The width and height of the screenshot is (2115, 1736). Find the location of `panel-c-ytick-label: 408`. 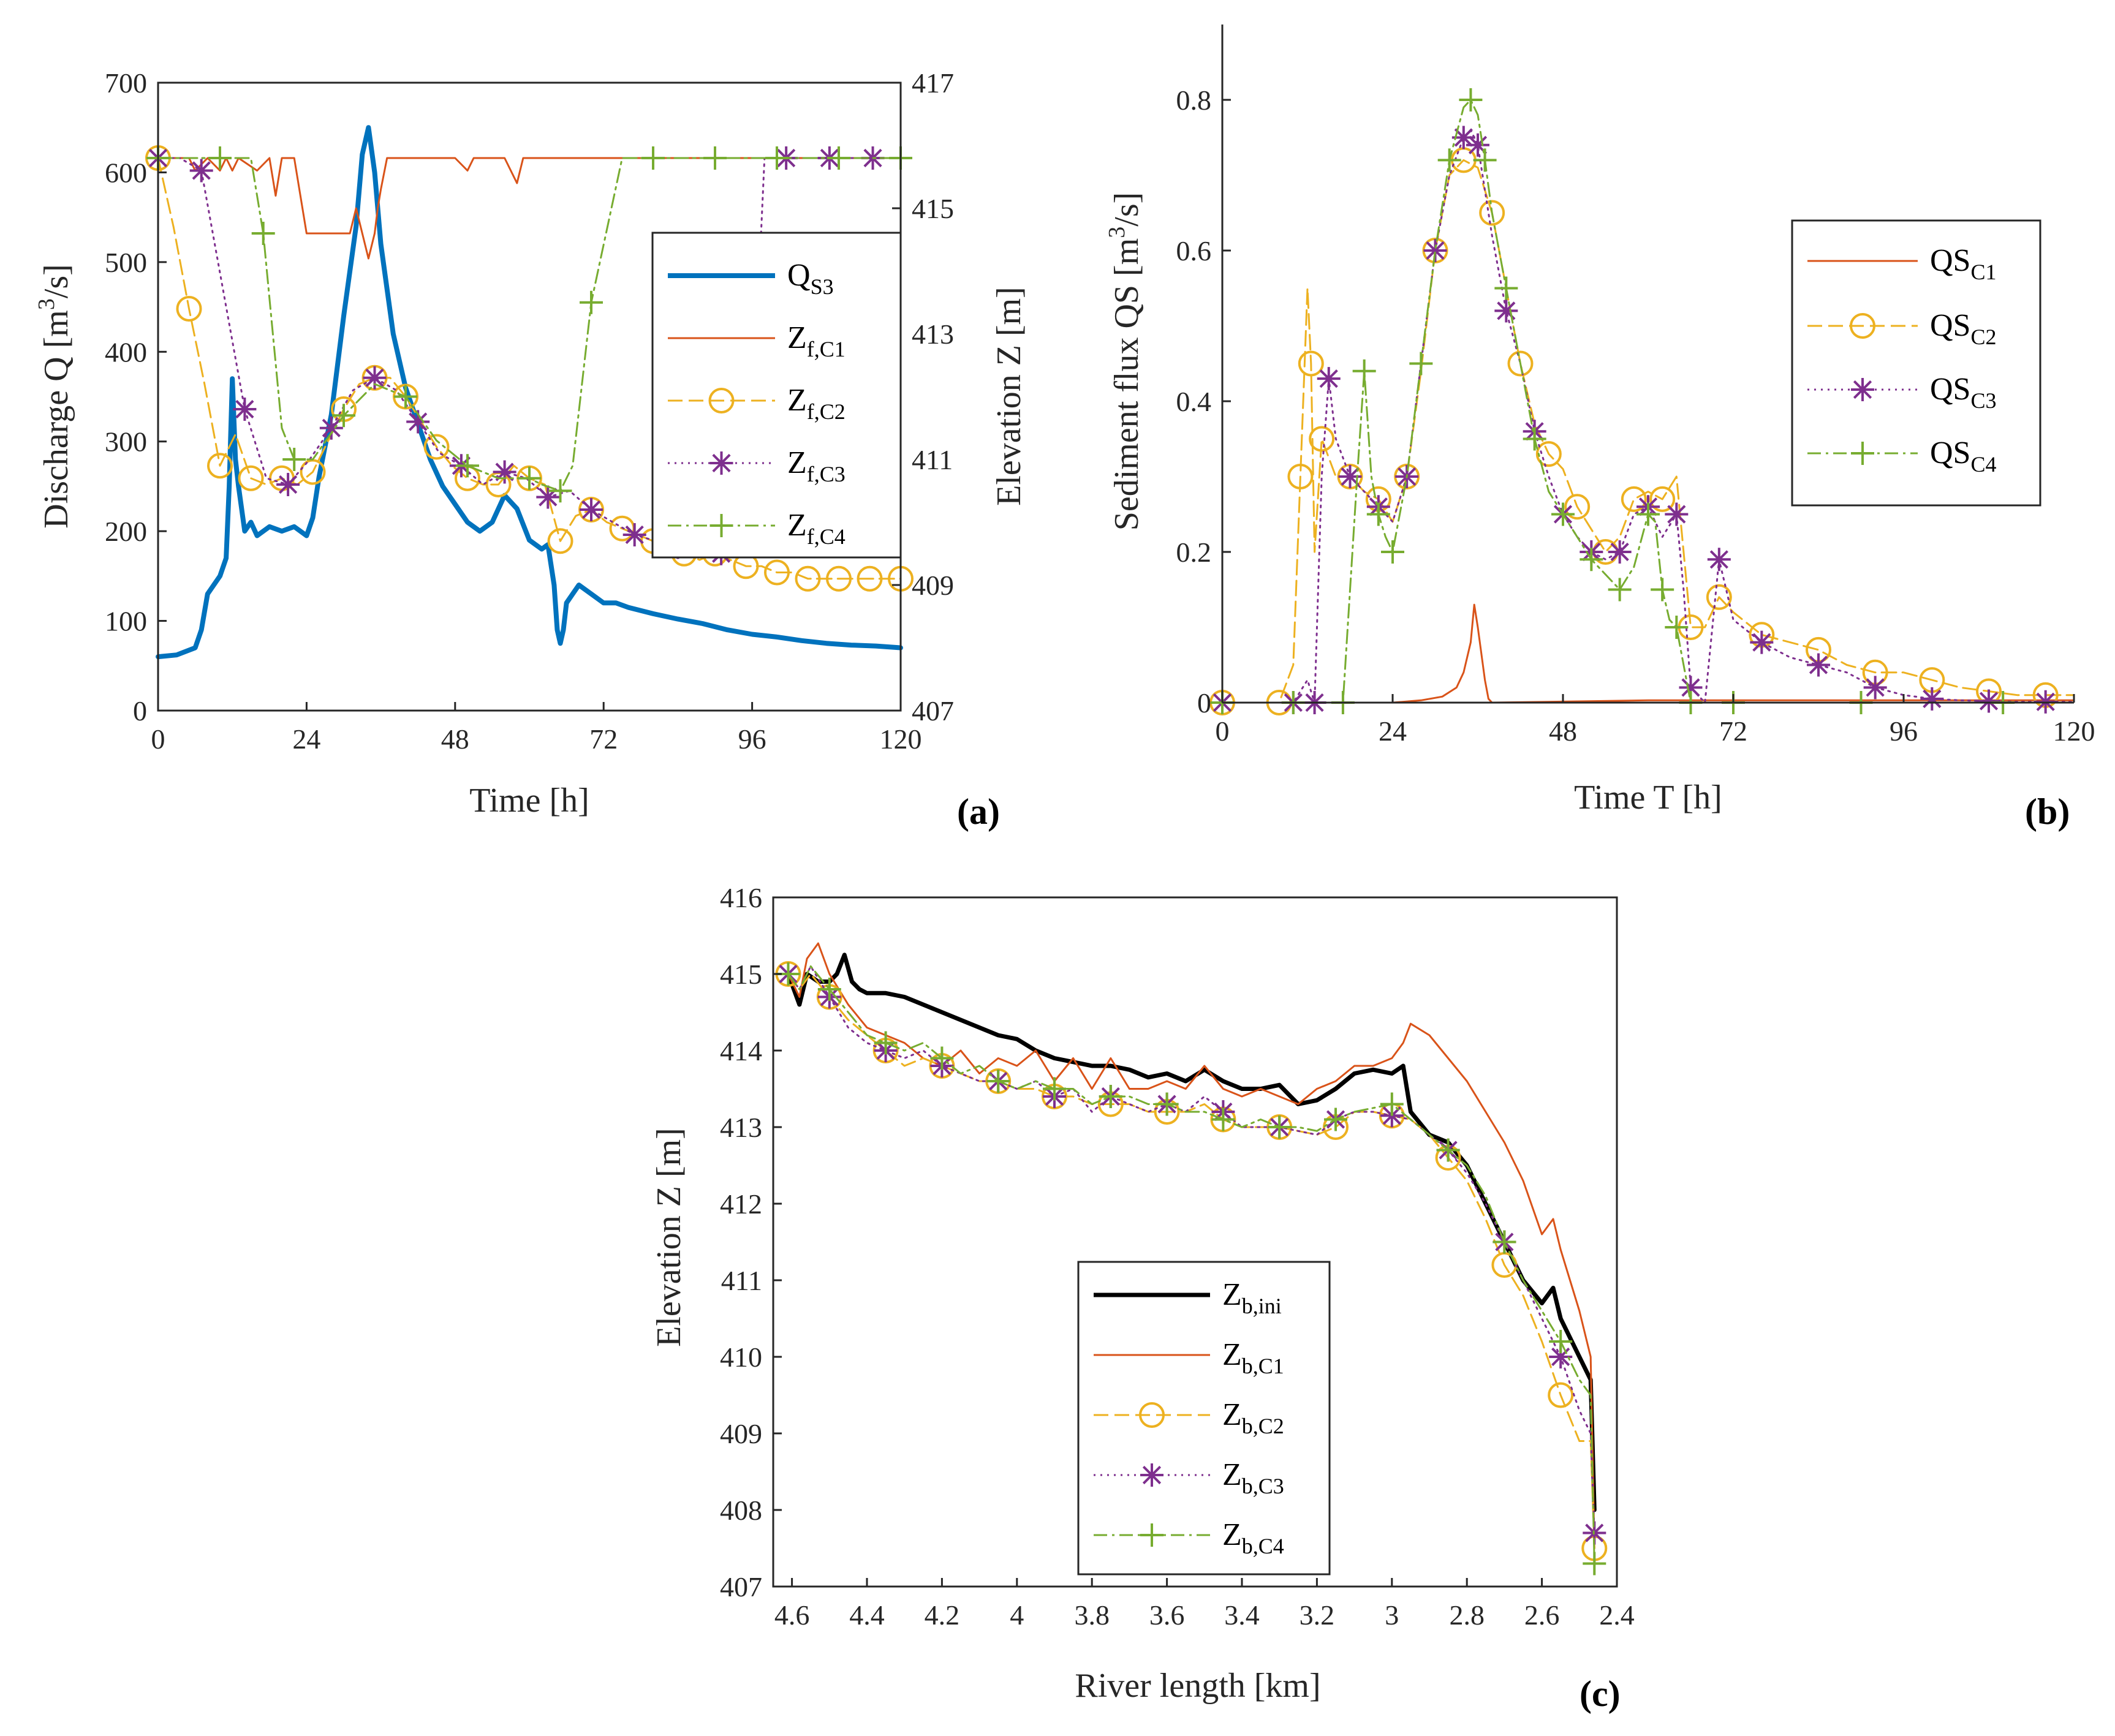

panel-c-ytick-label: 408 is located at coordinates (741, 1511).